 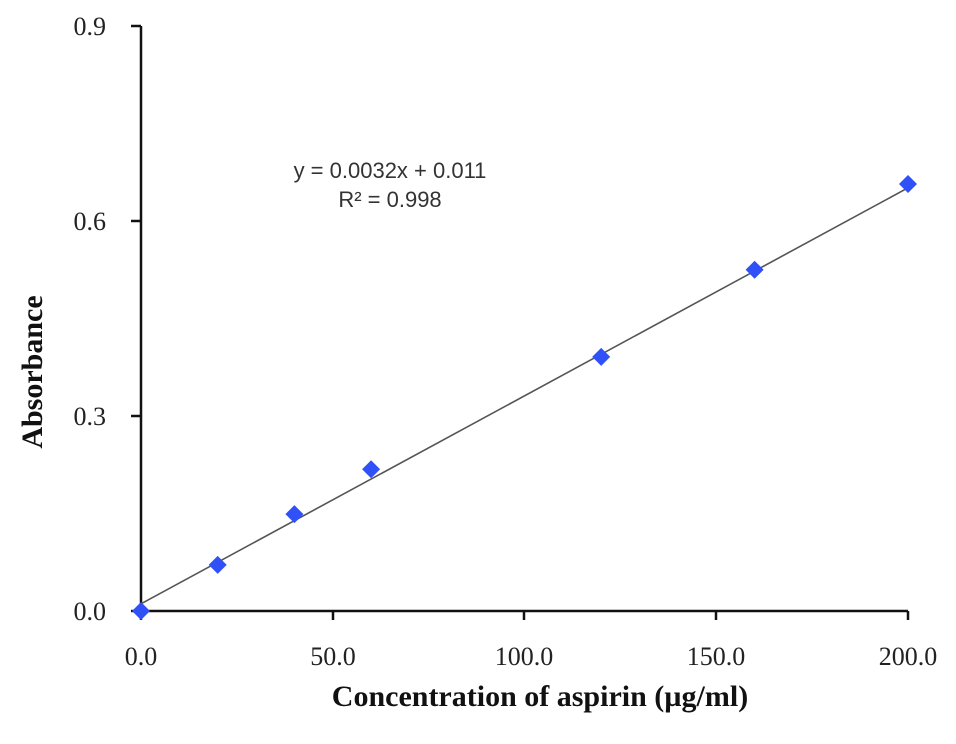 I want to click on x-ticks, so click(x=524, y=615).